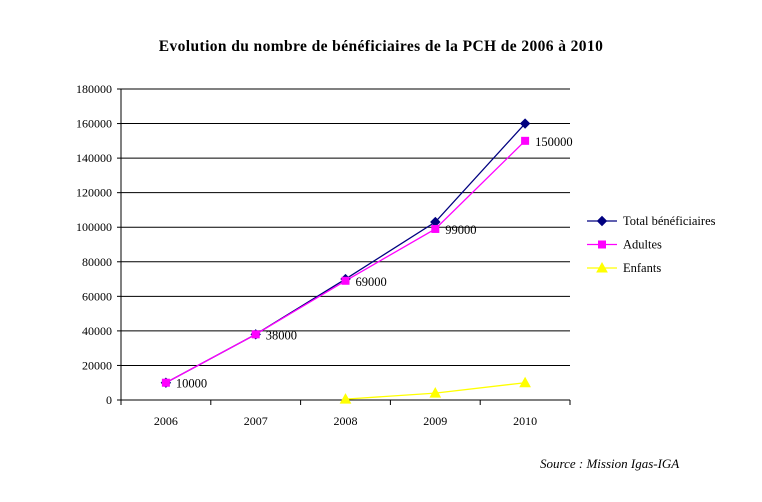 This screenshot has height=502, width=762. I want to click on y-tick-label: 180000, so click(94, 89).